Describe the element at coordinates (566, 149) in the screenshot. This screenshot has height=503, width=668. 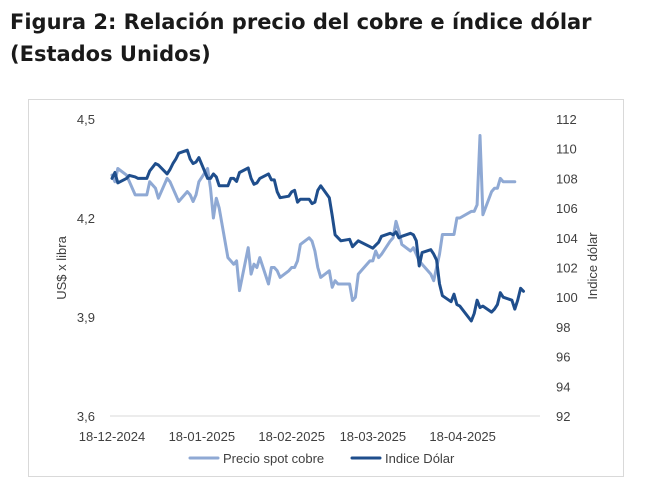
I see `right-tick-label: 110` at that location.